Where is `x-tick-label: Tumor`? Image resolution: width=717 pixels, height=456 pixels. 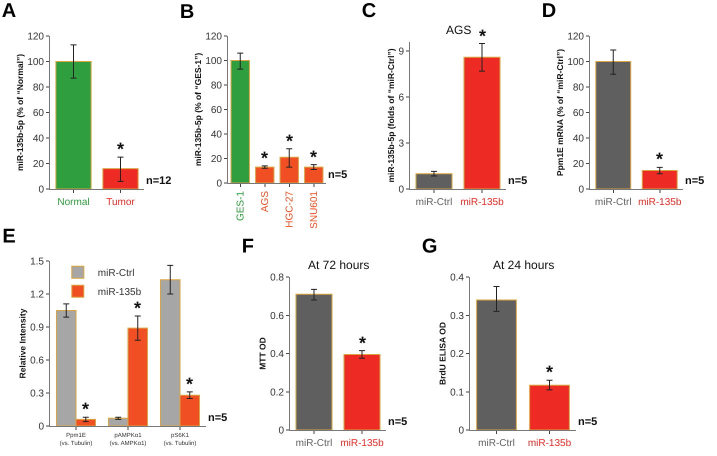 x-tick-label: Tumor is located at coordinates (121, 202).